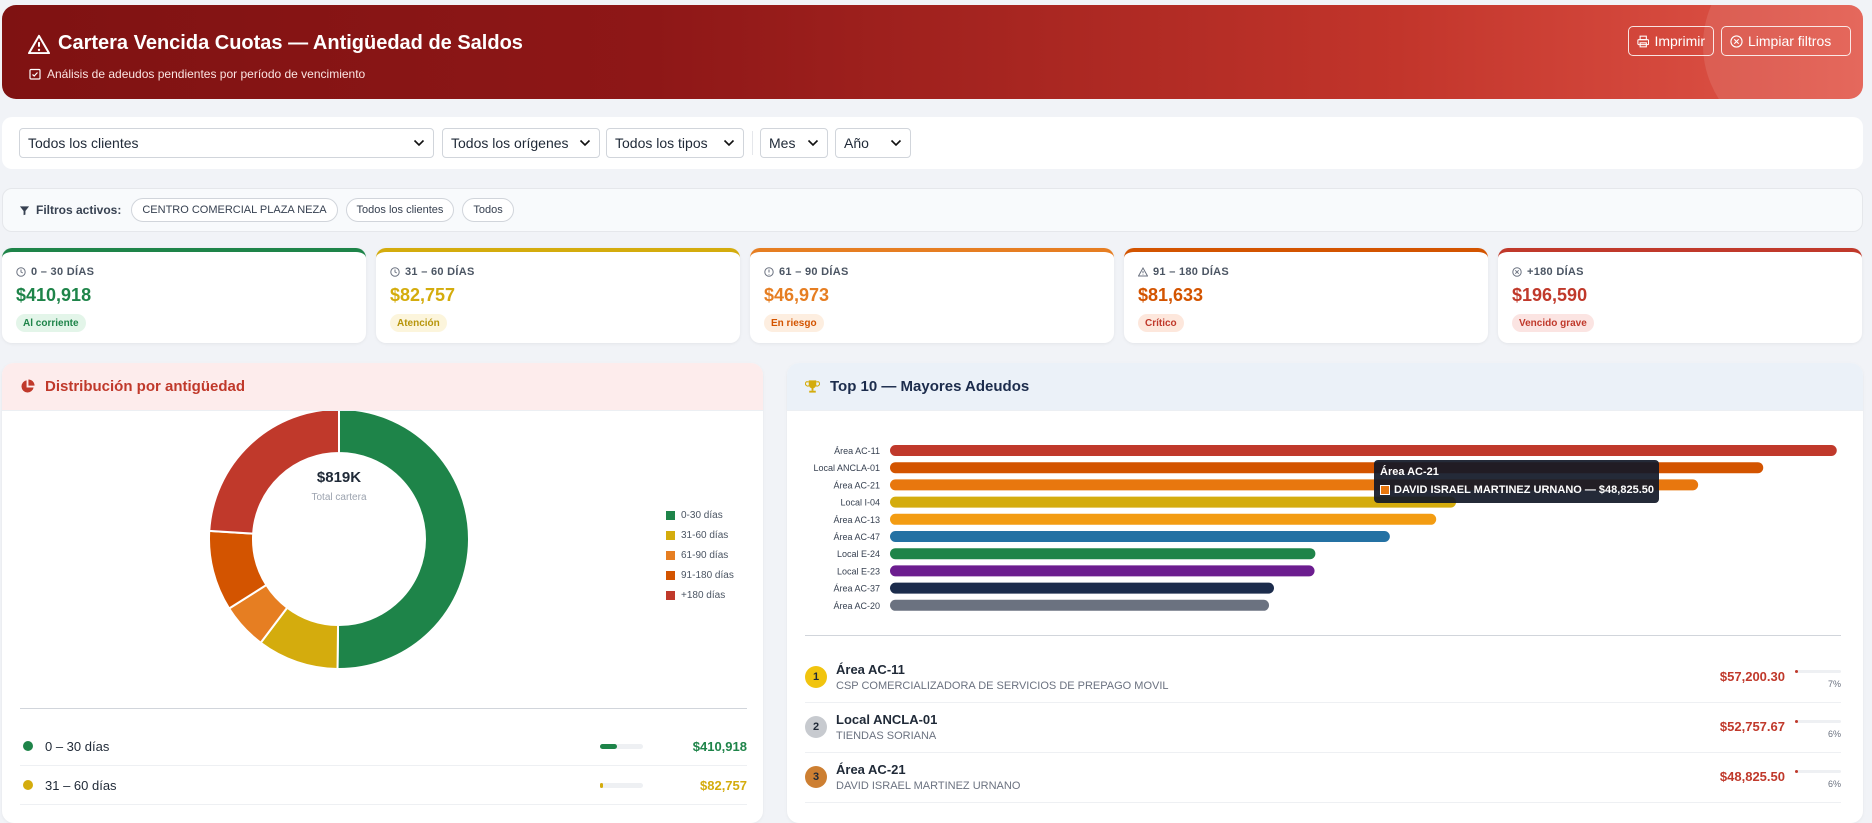 The image size is (1872, 823). I want to click on printer-icon, so click(1643, 41).